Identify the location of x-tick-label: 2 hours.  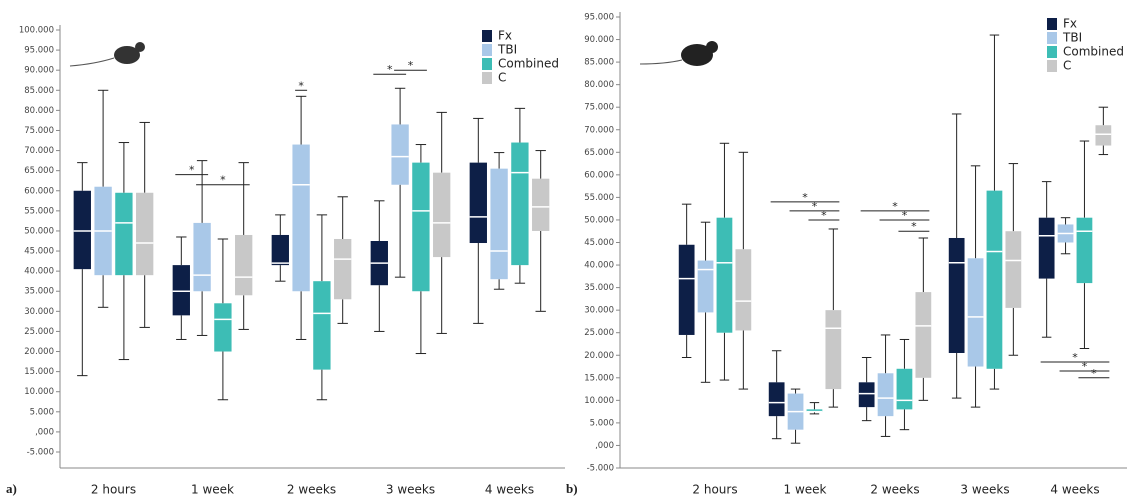
(113, 490).